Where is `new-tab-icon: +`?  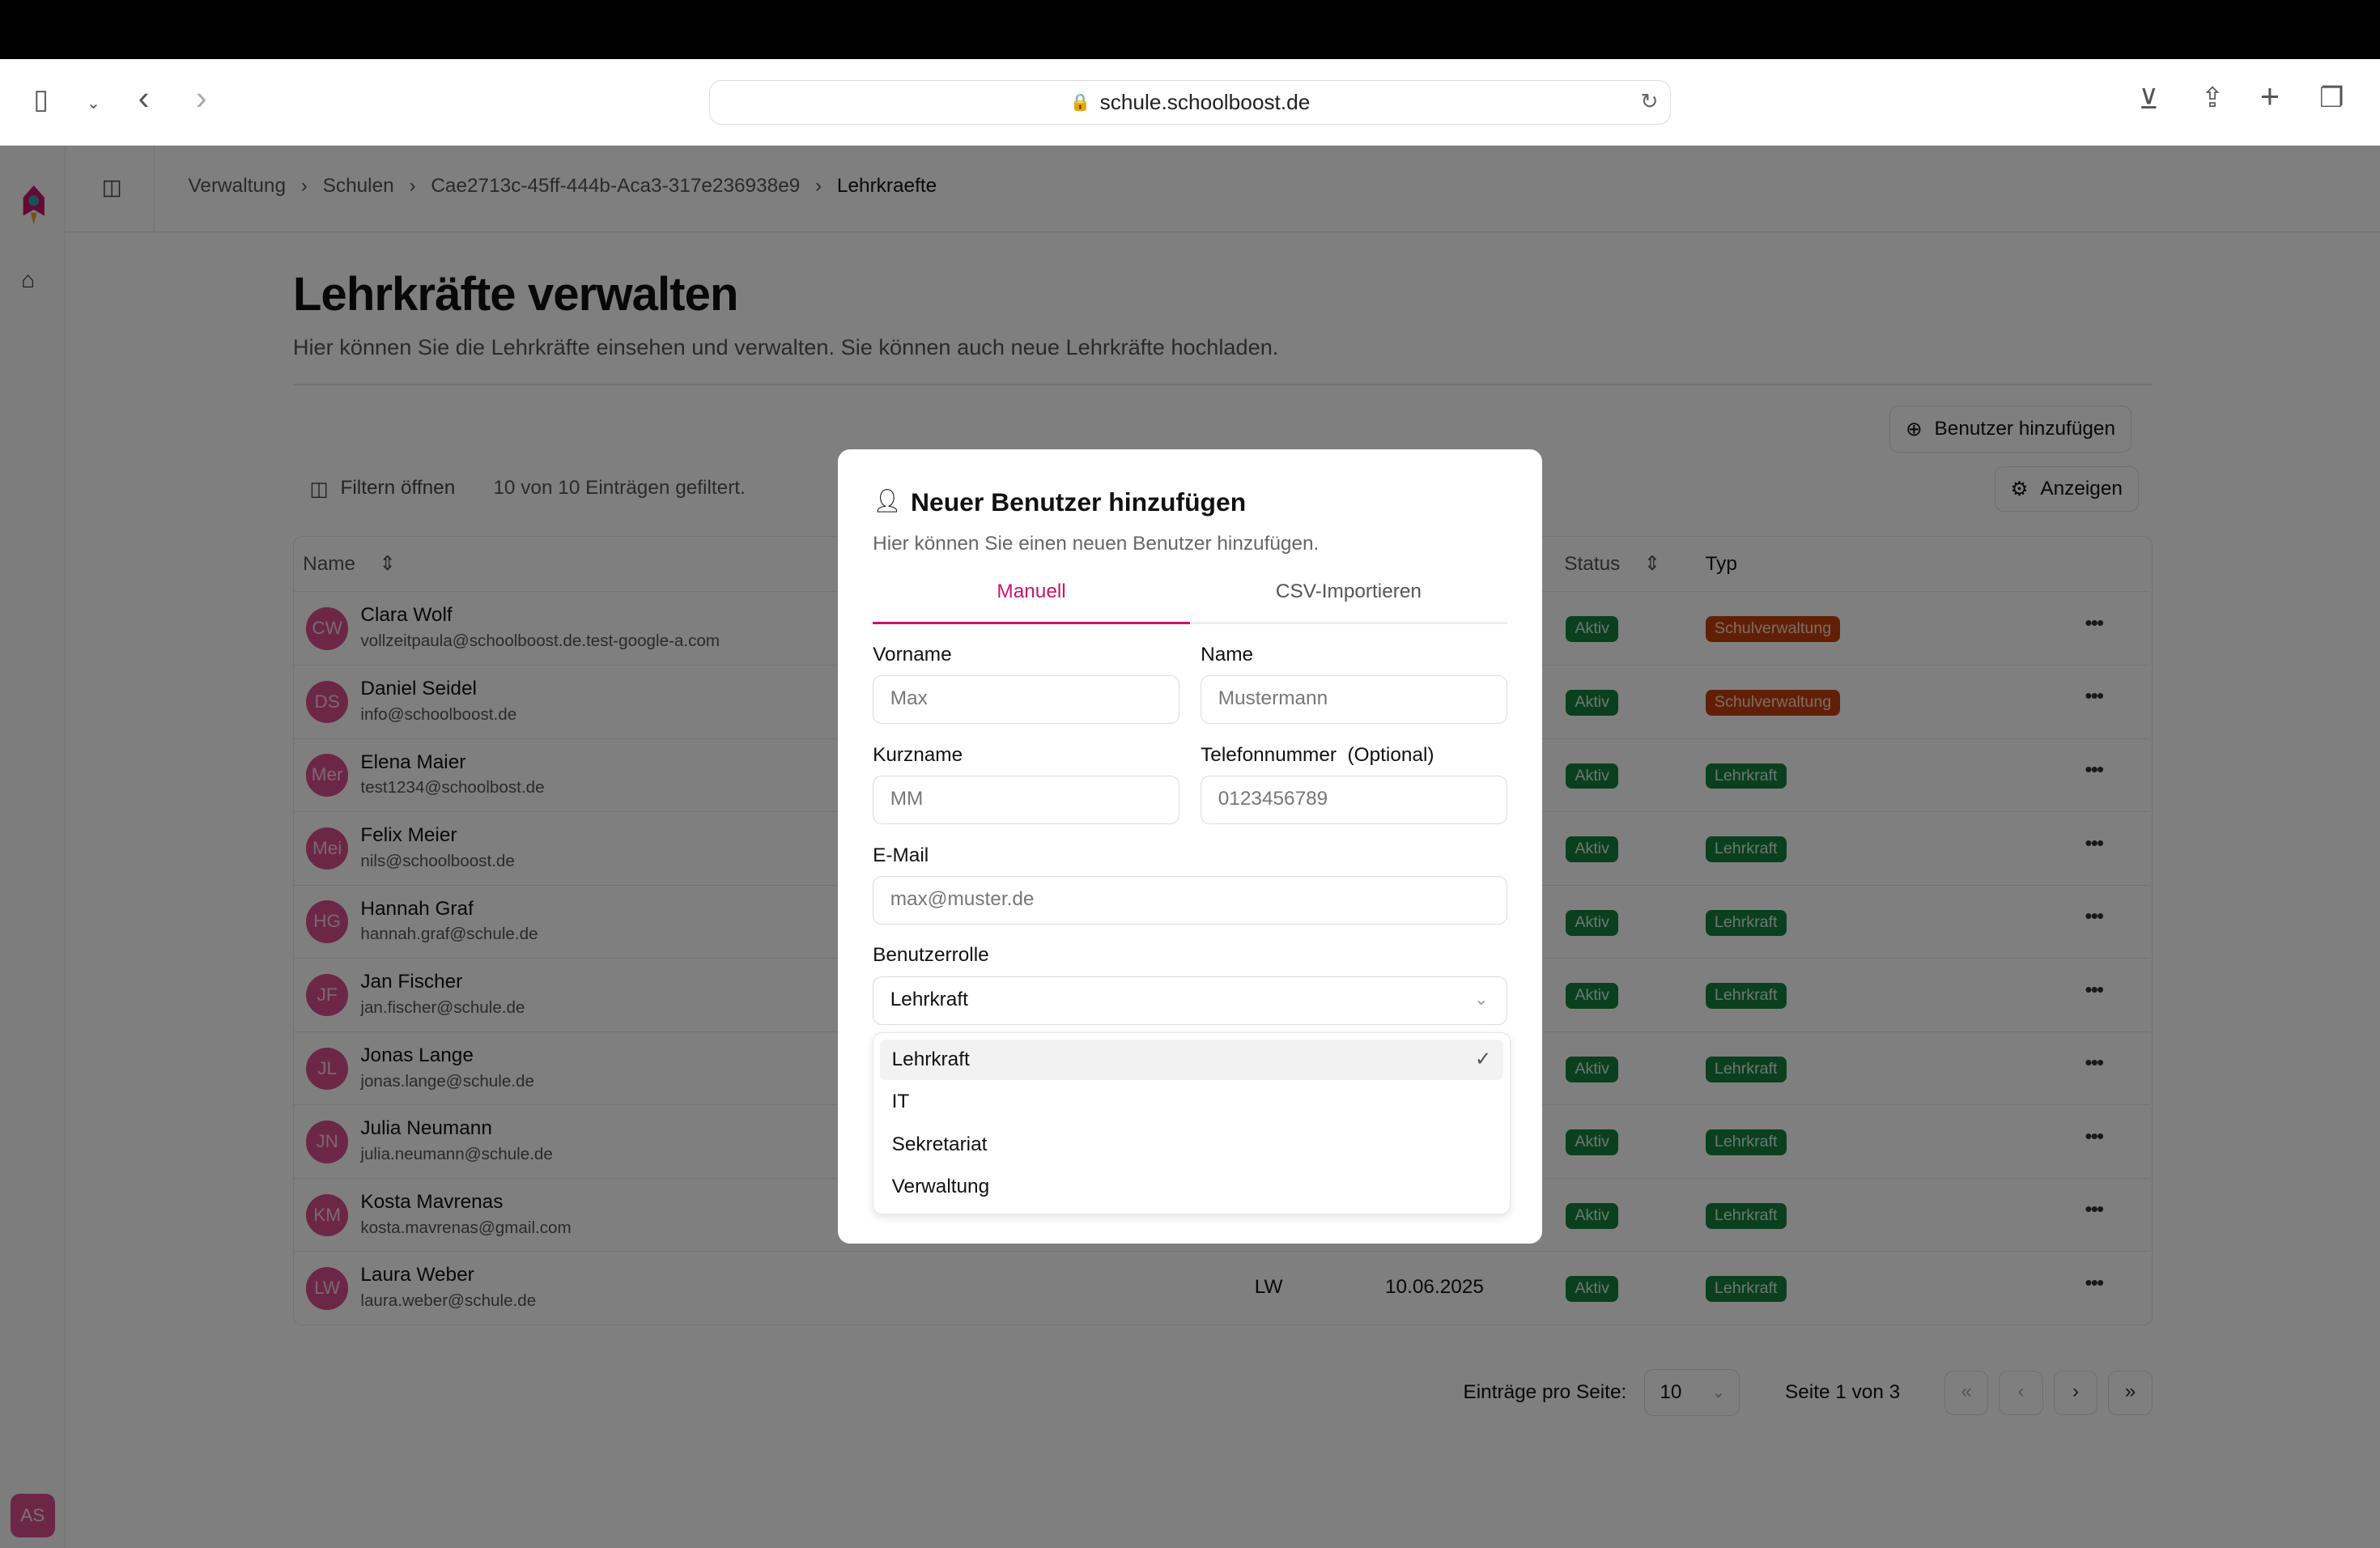
new-tab-icon: + is located at coordinates (2269, 97).